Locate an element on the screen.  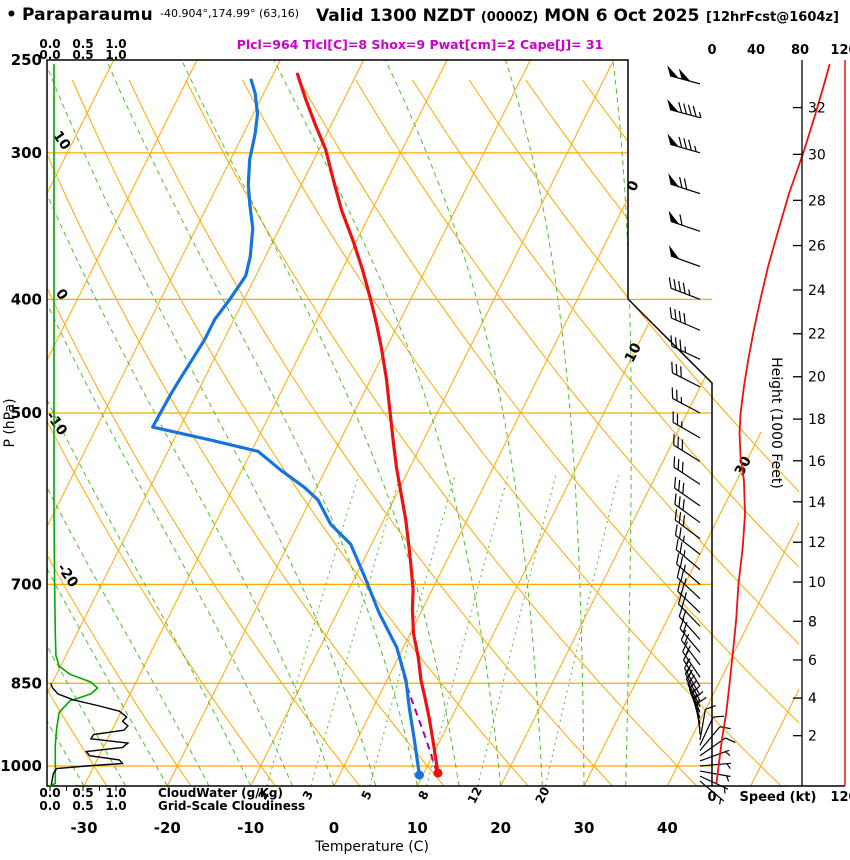
svg-text: 80 is located at coordinates (800, 50).